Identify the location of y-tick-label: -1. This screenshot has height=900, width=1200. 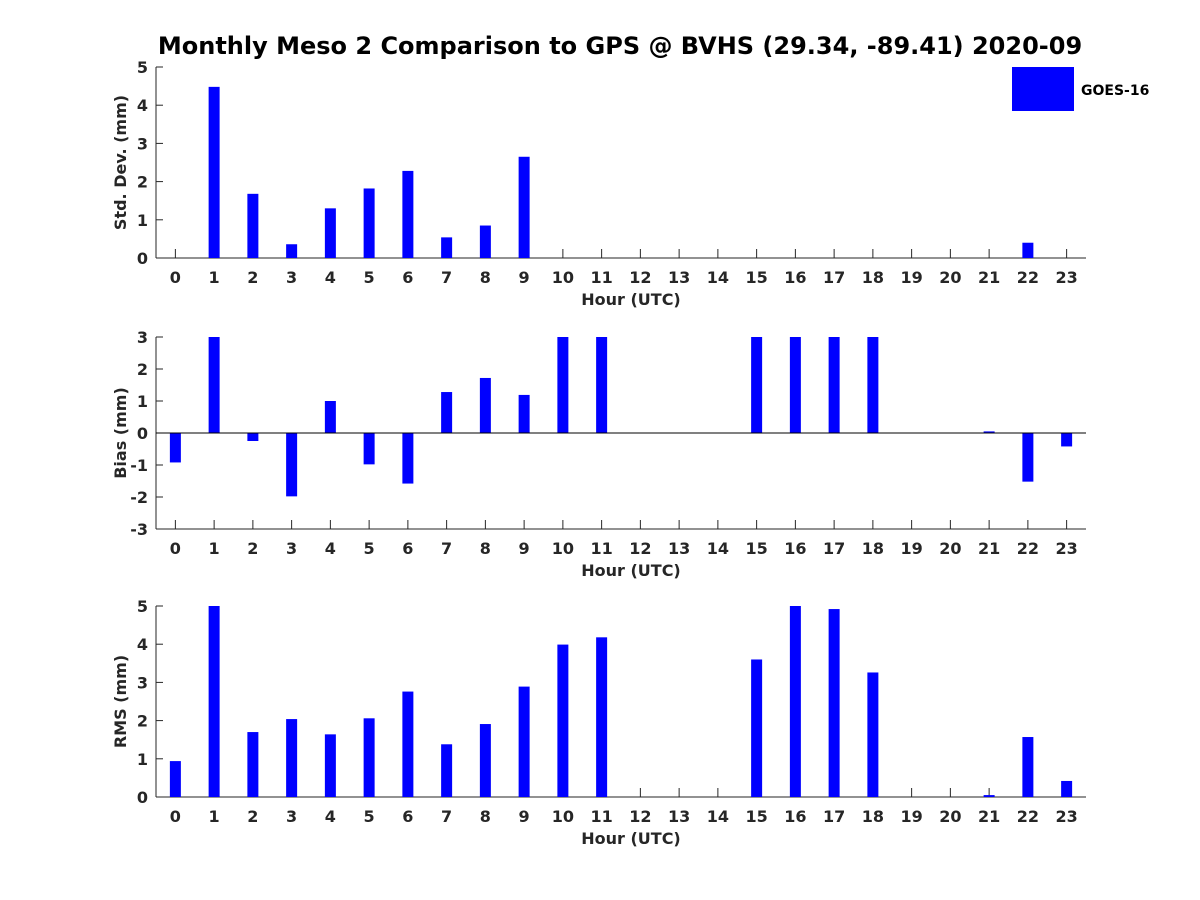
(139, 465).